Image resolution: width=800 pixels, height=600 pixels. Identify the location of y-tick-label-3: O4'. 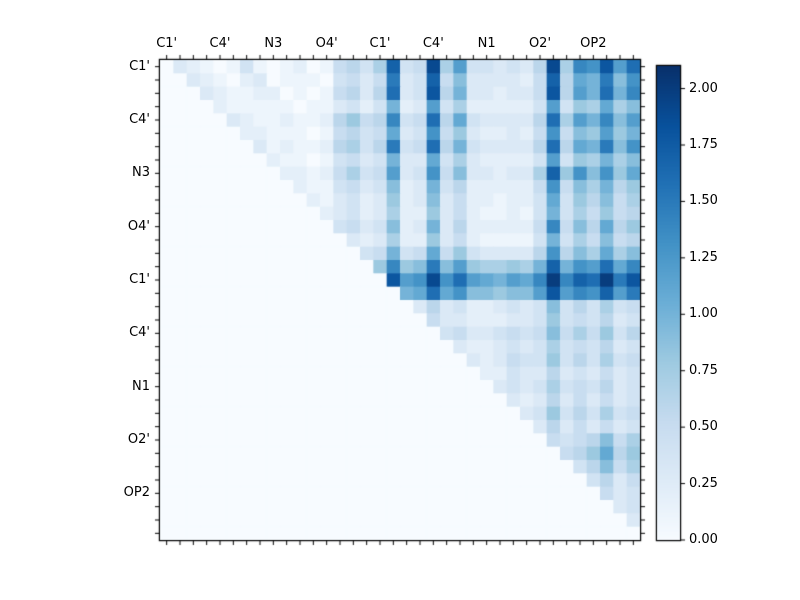
(138, 226).